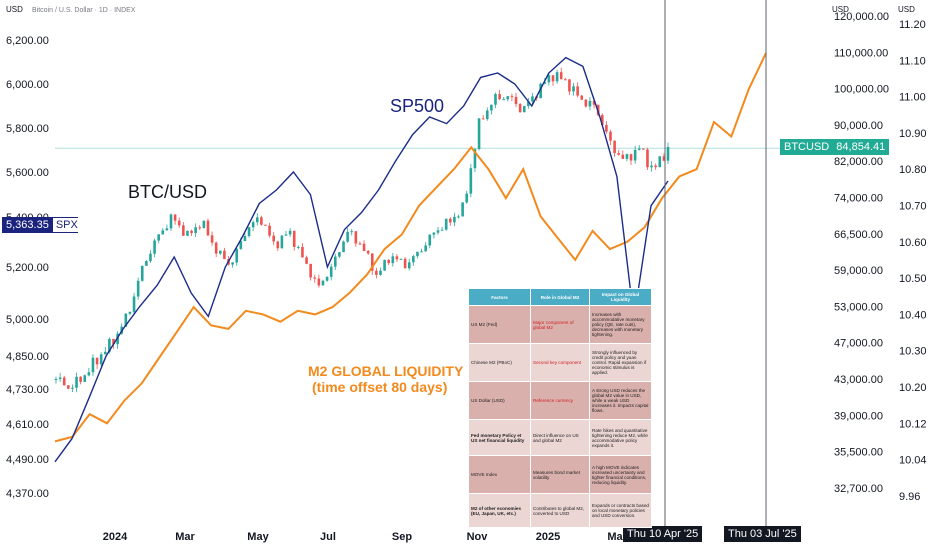 The width and height of the screenshot is (932, 550). I want to click on left-currency: USD, so click(14, 9).